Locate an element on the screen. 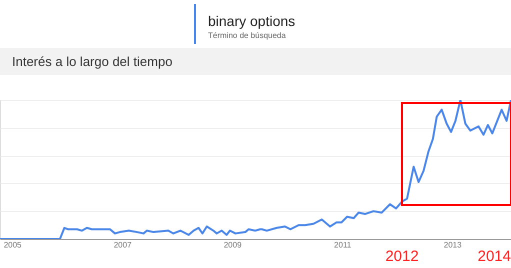 This screenshot has height=268, width=511. x-tick-label: 2007 is located at coordinates (123, 245).